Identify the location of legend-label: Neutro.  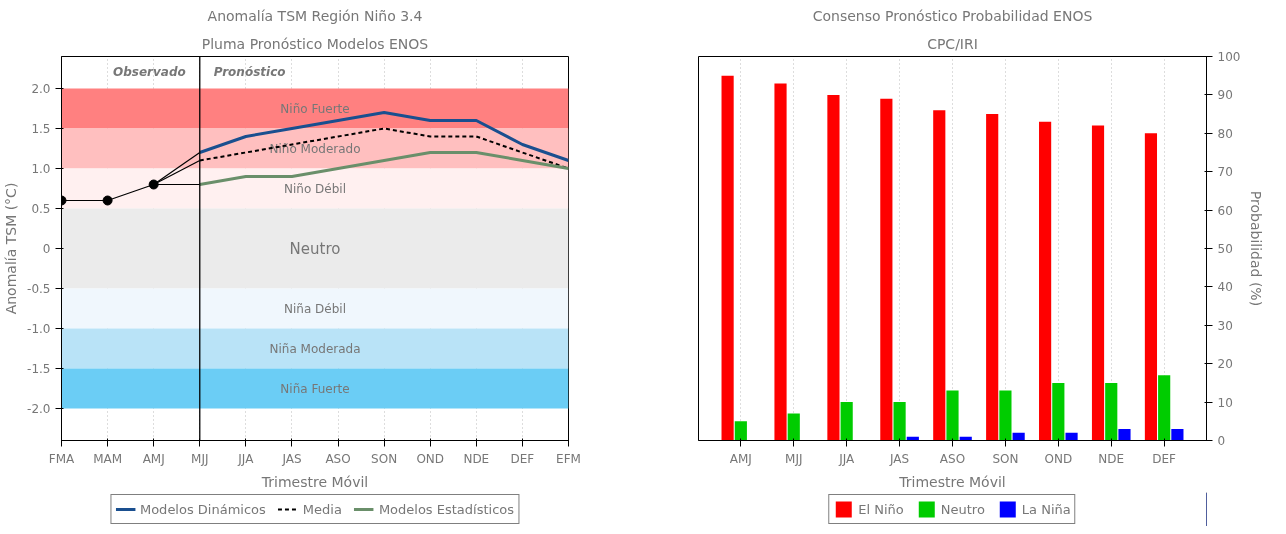
(962, 509).